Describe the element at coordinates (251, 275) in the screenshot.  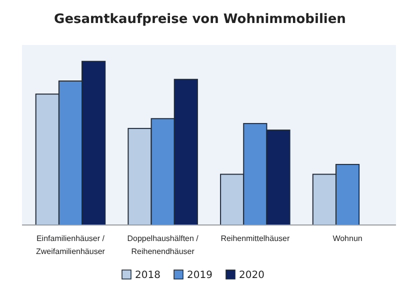
I see `legend-label: 2020` at that location.